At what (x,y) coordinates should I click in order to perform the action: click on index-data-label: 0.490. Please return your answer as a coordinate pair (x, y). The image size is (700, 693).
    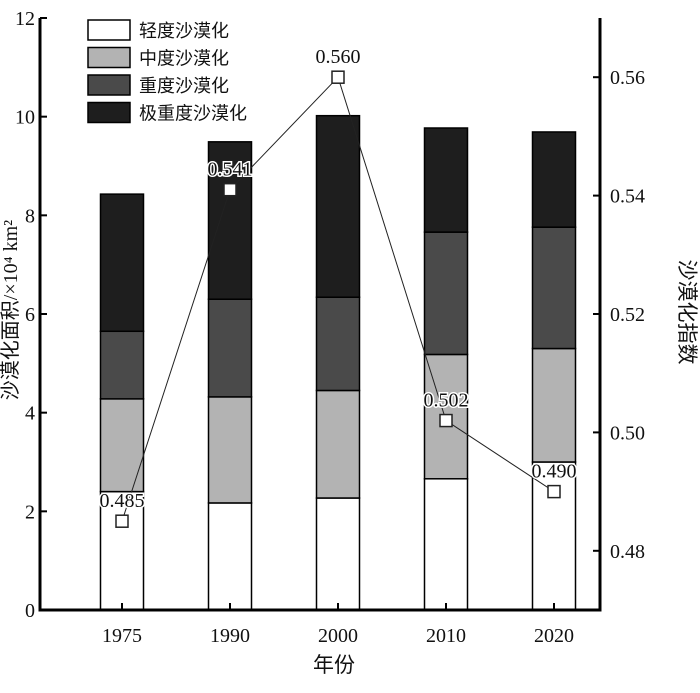
    Looking at the image, I should click on (554, 472).